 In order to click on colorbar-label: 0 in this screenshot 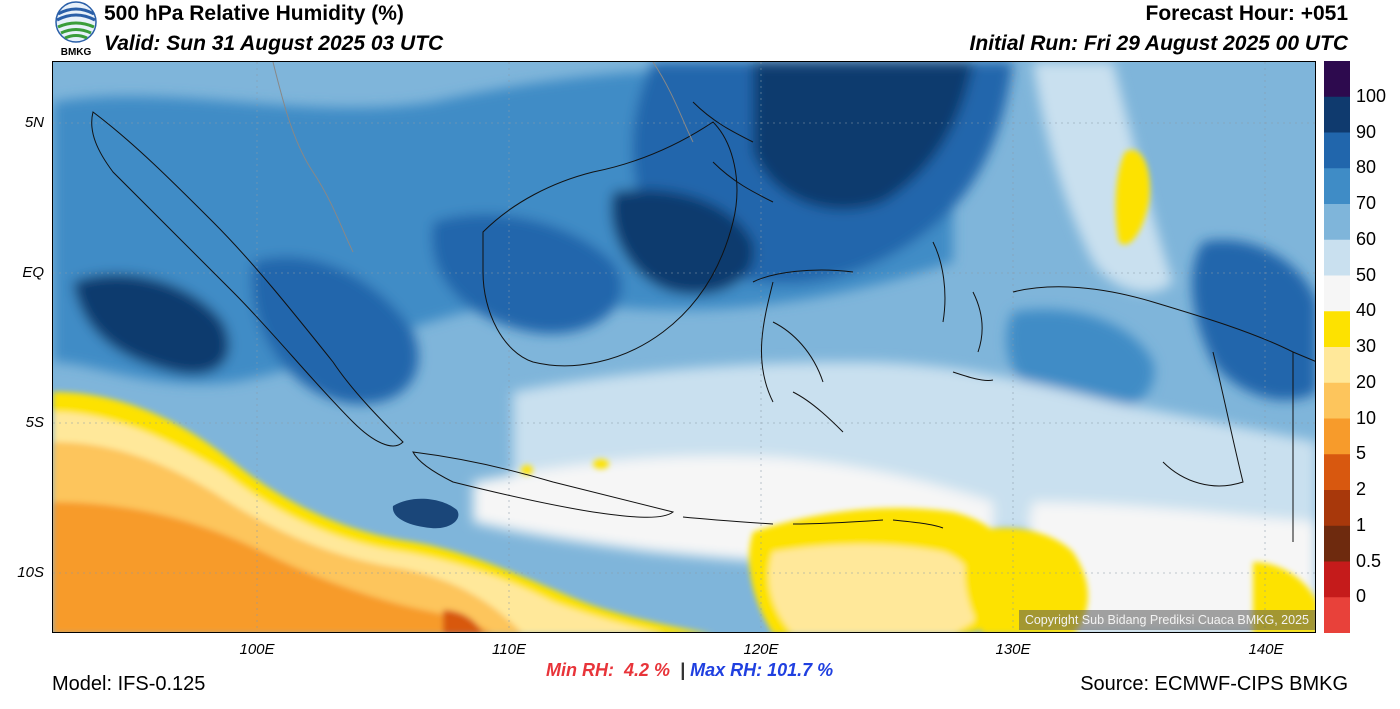, I will do `click(1361, 596)`.